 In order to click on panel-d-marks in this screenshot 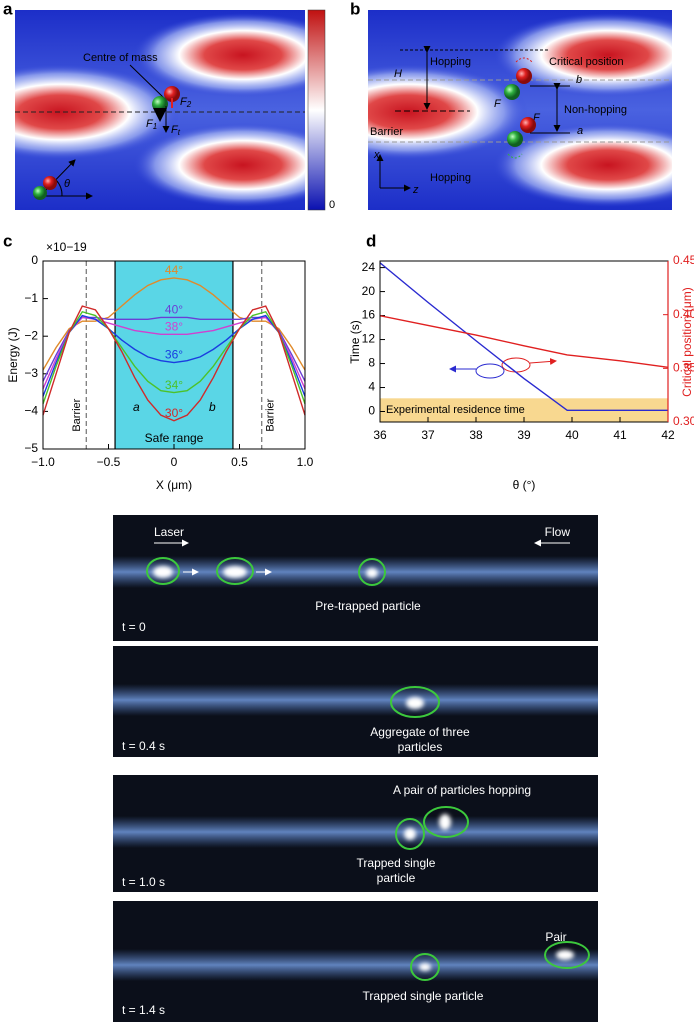, I will do `click(503, 368)`.